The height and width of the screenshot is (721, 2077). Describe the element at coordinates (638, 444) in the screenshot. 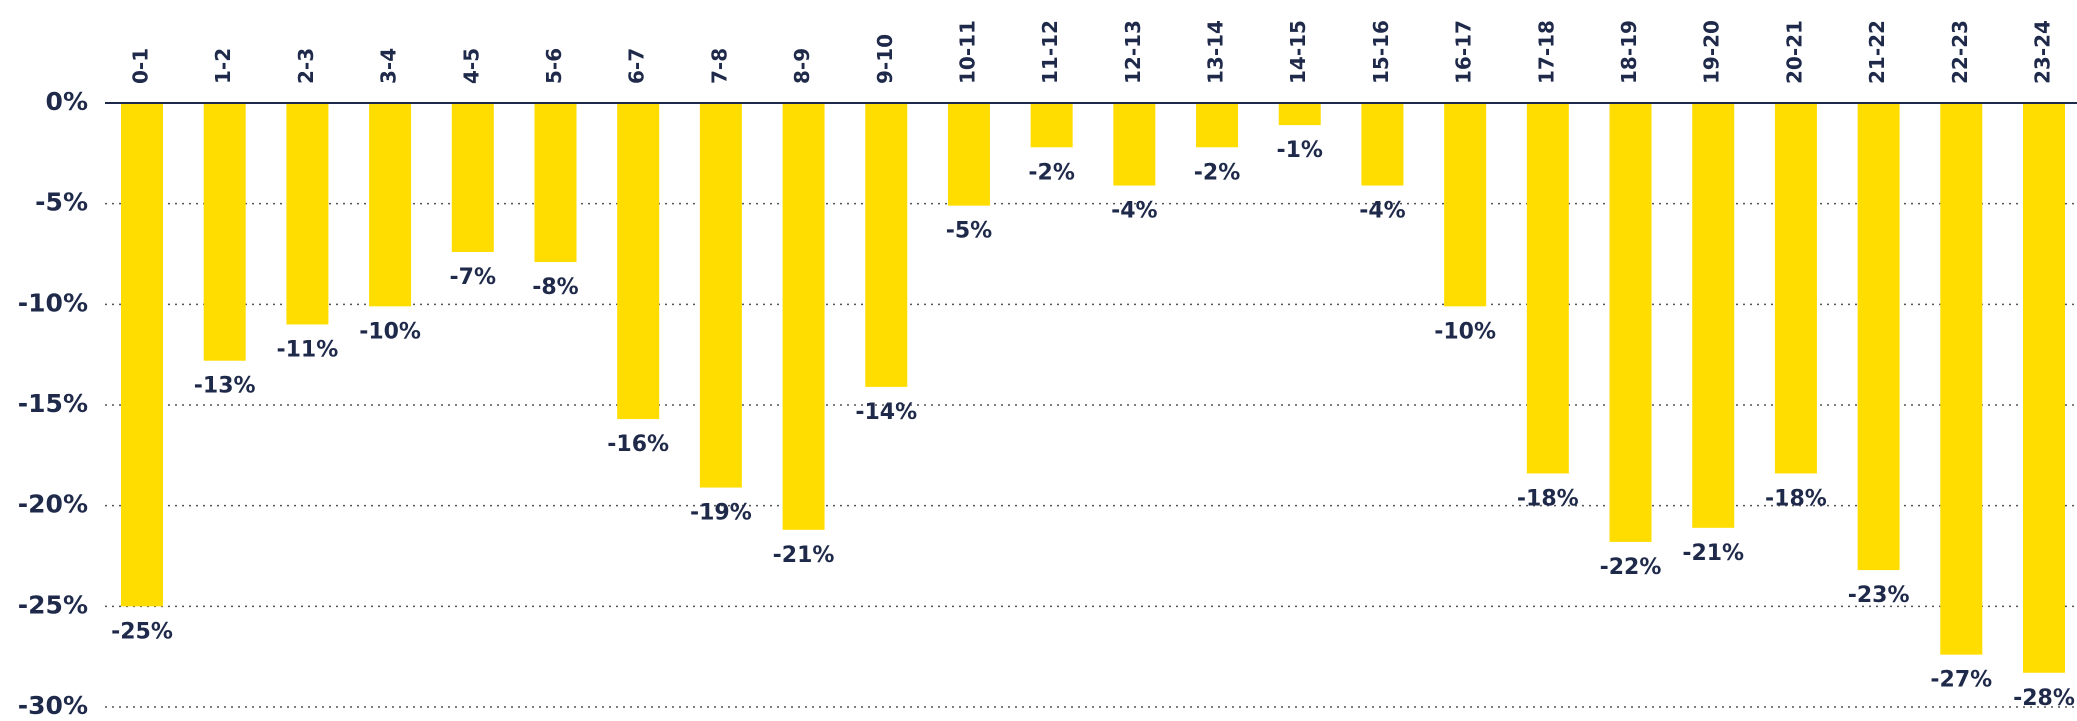

I see `value-label: -16%` at that location.